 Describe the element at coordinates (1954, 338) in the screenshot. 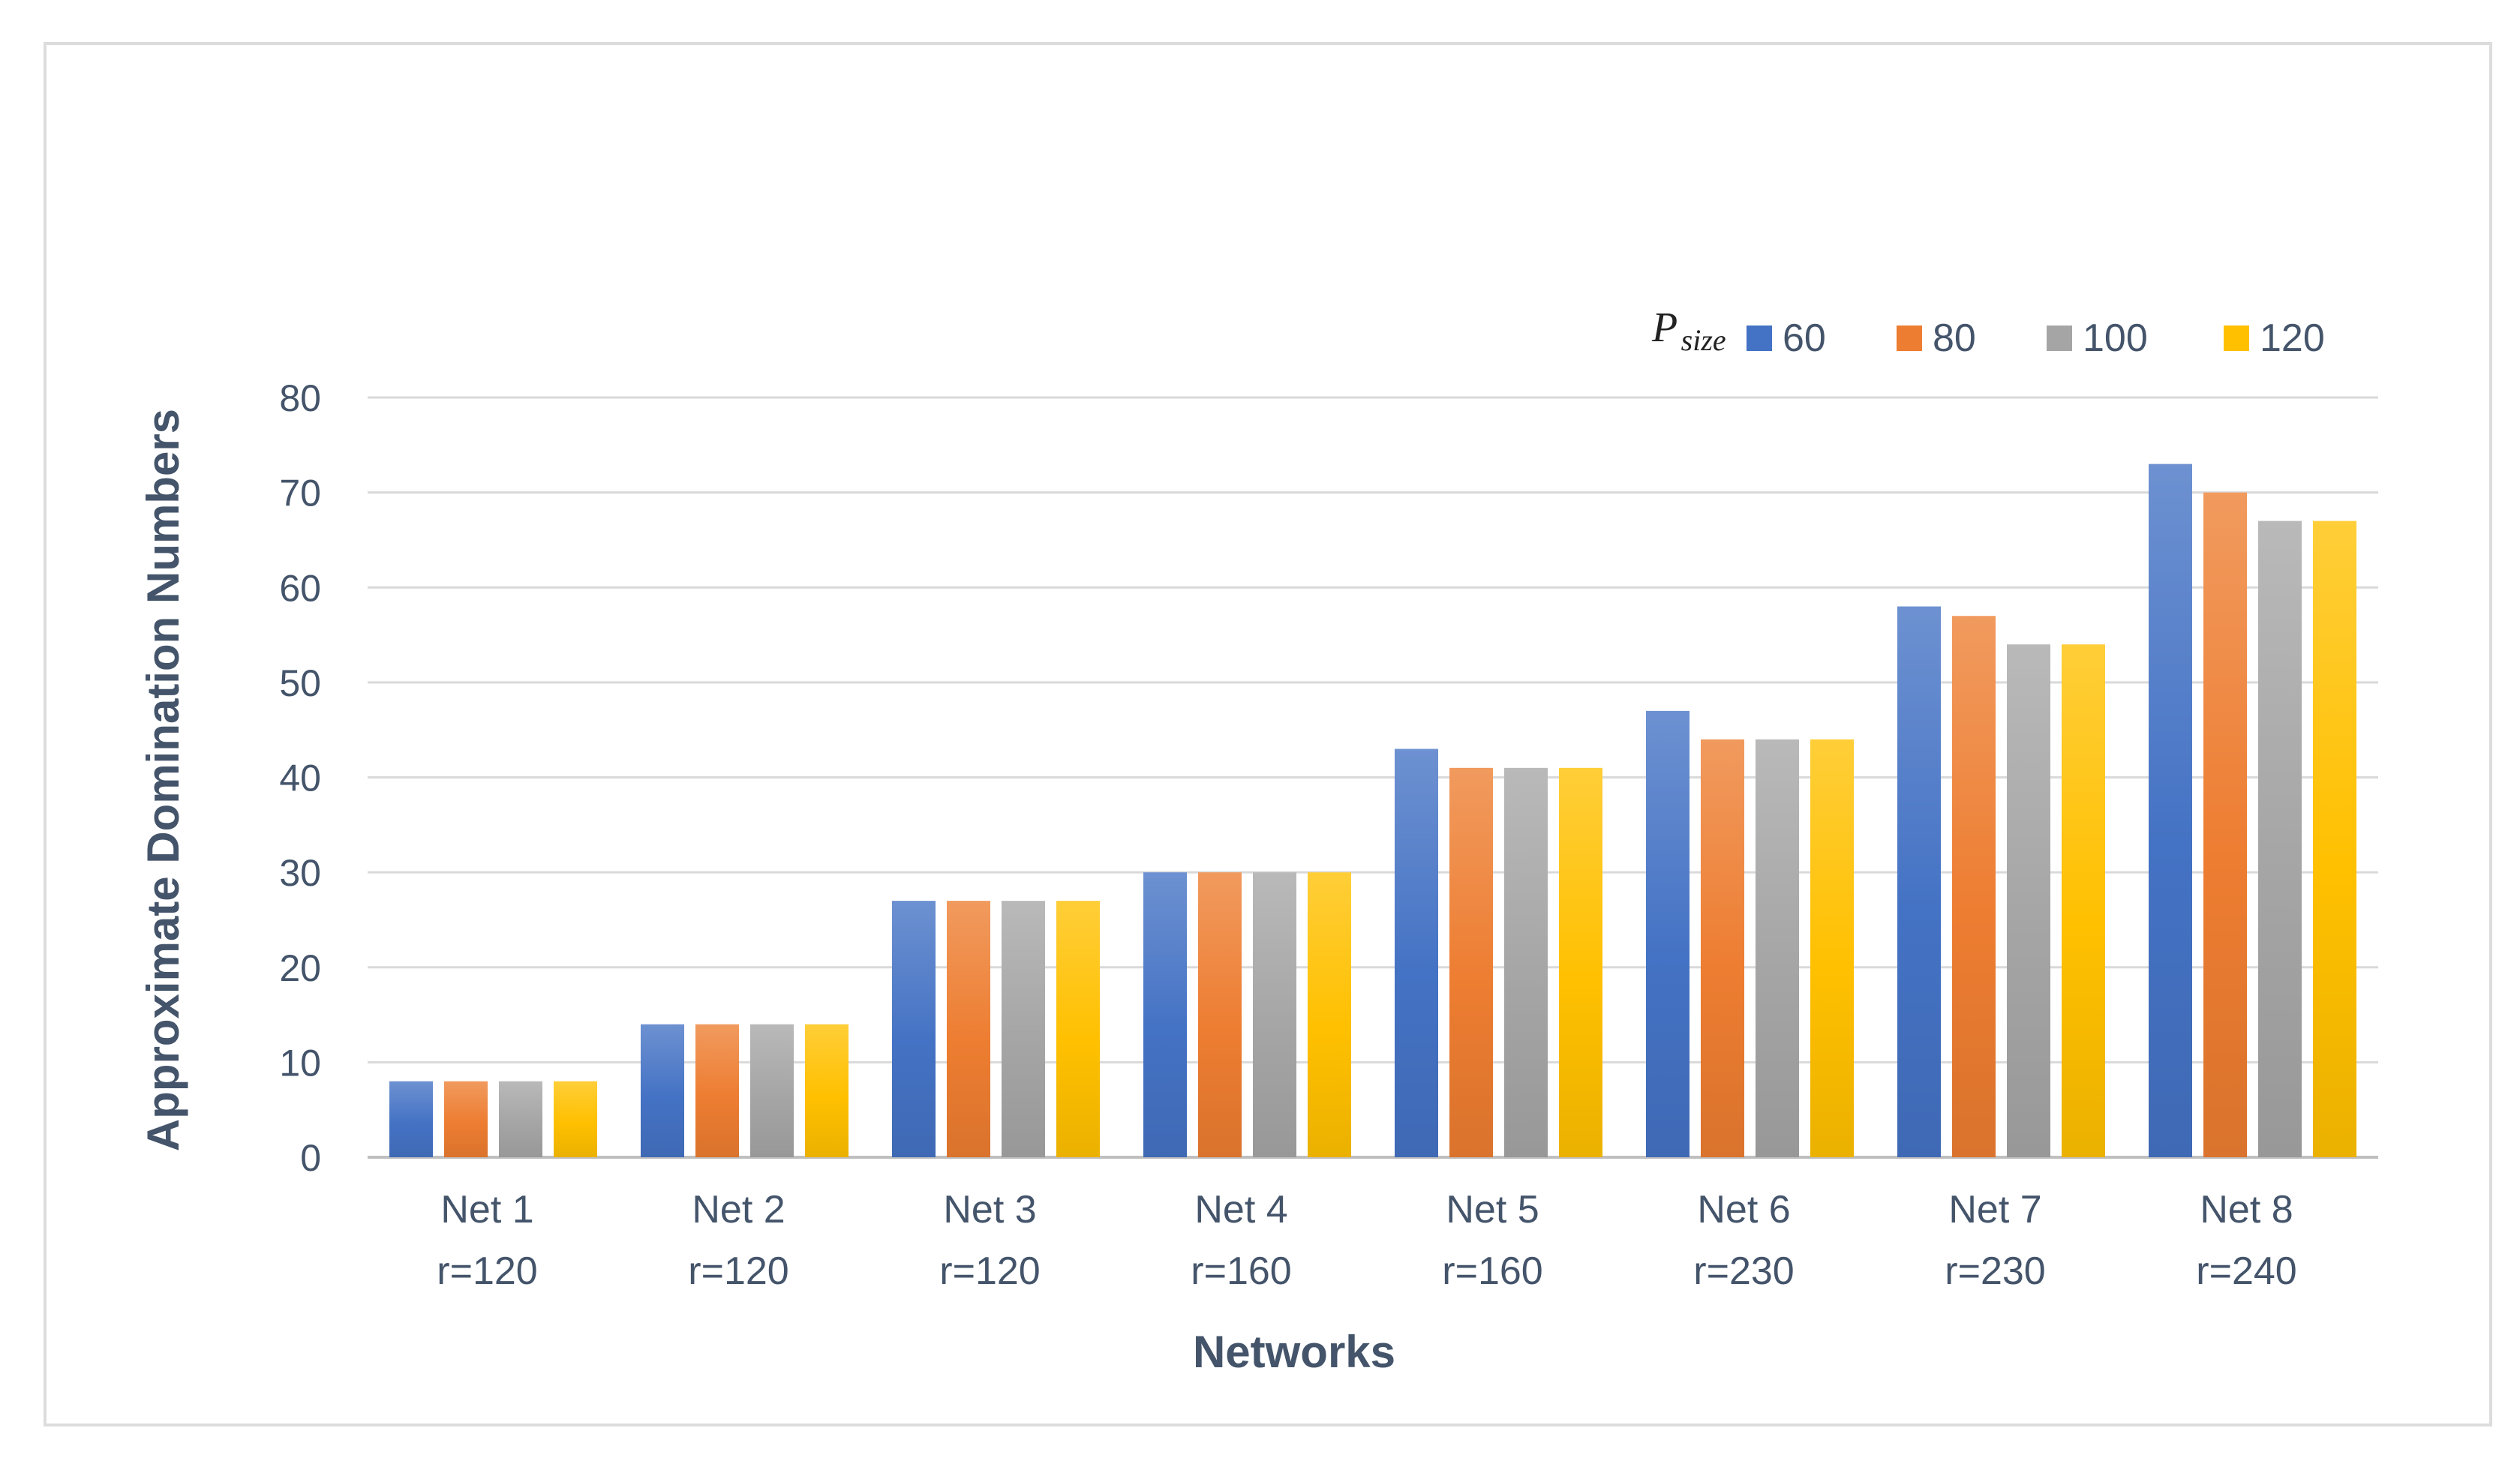

I see `legend-label: 80` at that location.